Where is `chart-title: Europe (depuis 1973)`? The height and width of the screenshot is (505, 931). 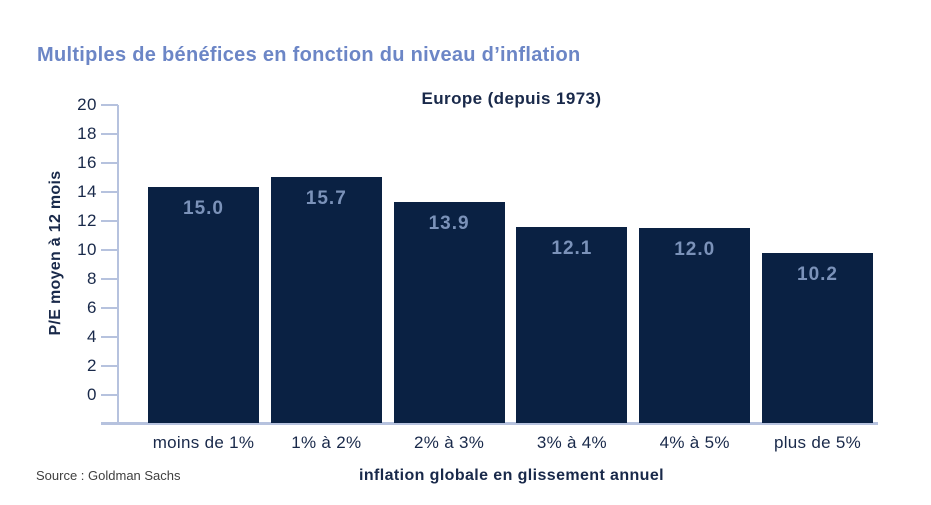
chart-title: Europe (depuis 1973) is located at coordinates (511, 98).